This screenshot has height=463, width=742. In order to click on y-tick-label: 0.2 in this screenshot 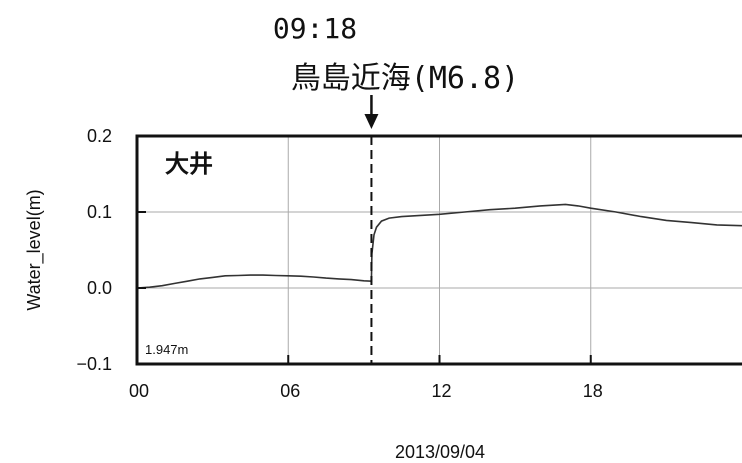, I will do `click(99, 136)`.